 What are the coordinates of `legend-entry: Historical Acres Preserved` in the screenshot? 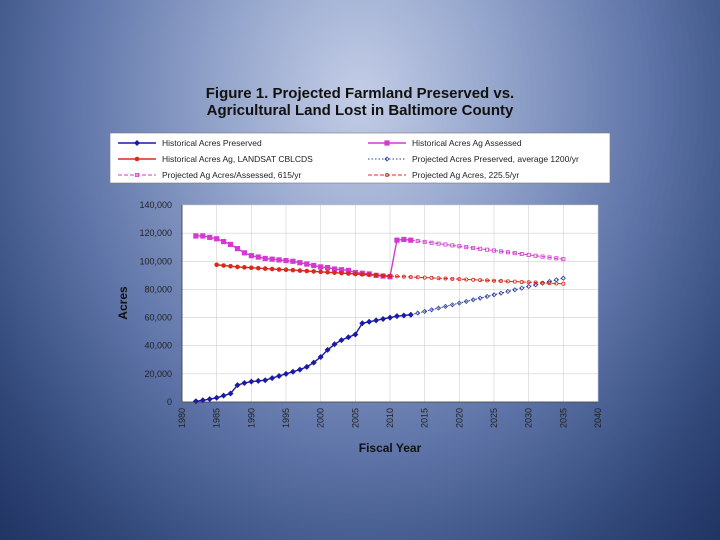 It's located at (190, 143).